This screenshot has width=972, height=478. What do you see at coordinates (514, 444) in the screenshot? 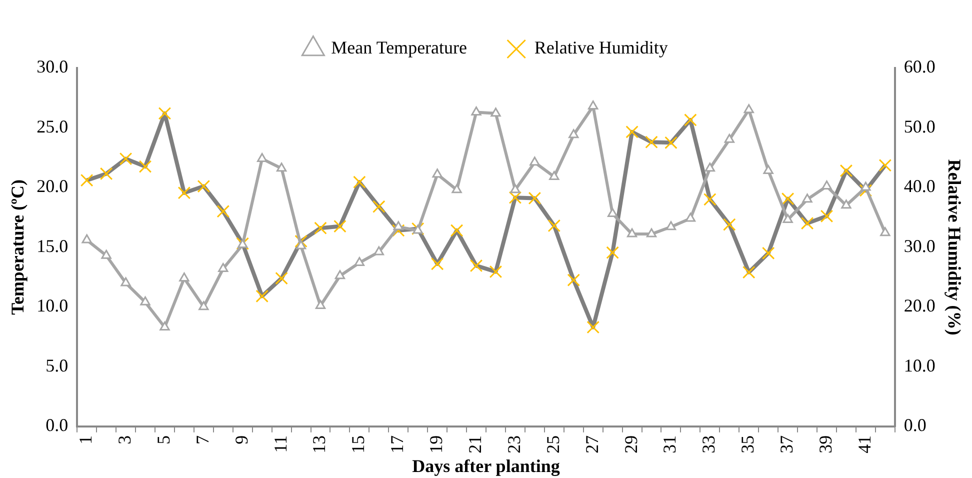
I see `x-tick-label: 23` at bounding box center [514, 444].